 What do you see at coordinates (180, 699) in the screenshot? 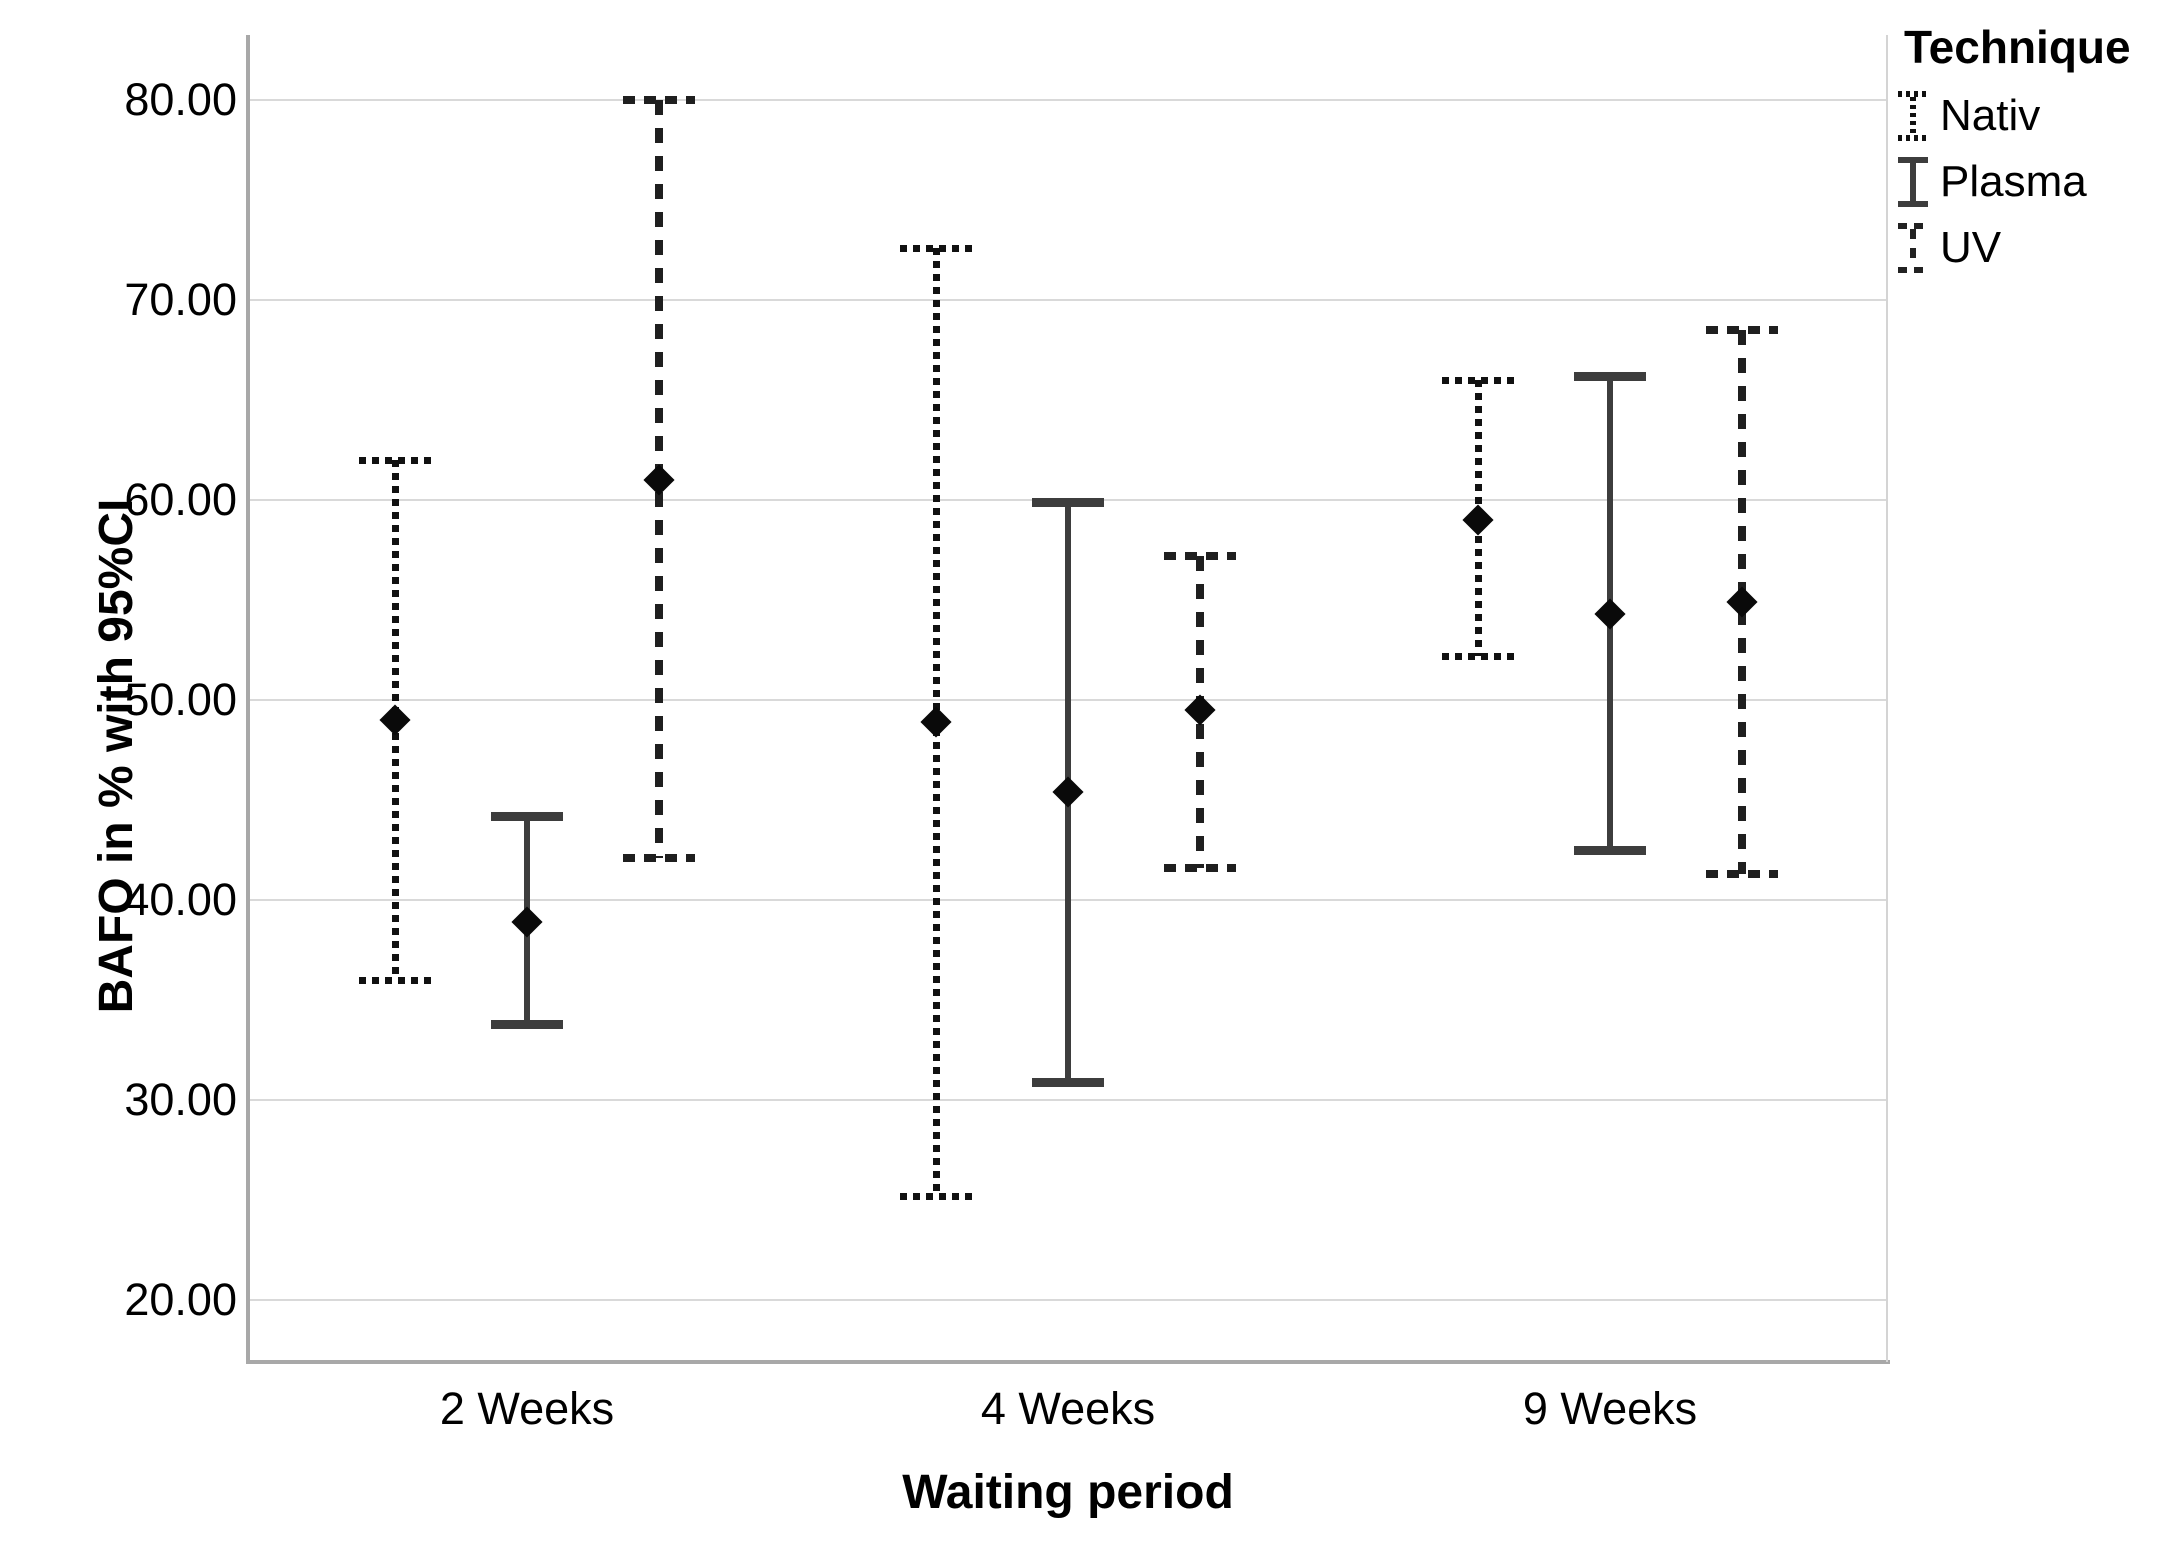
I see `y-tick-label-50.00: 50.00` at bounding box center [180, 699].